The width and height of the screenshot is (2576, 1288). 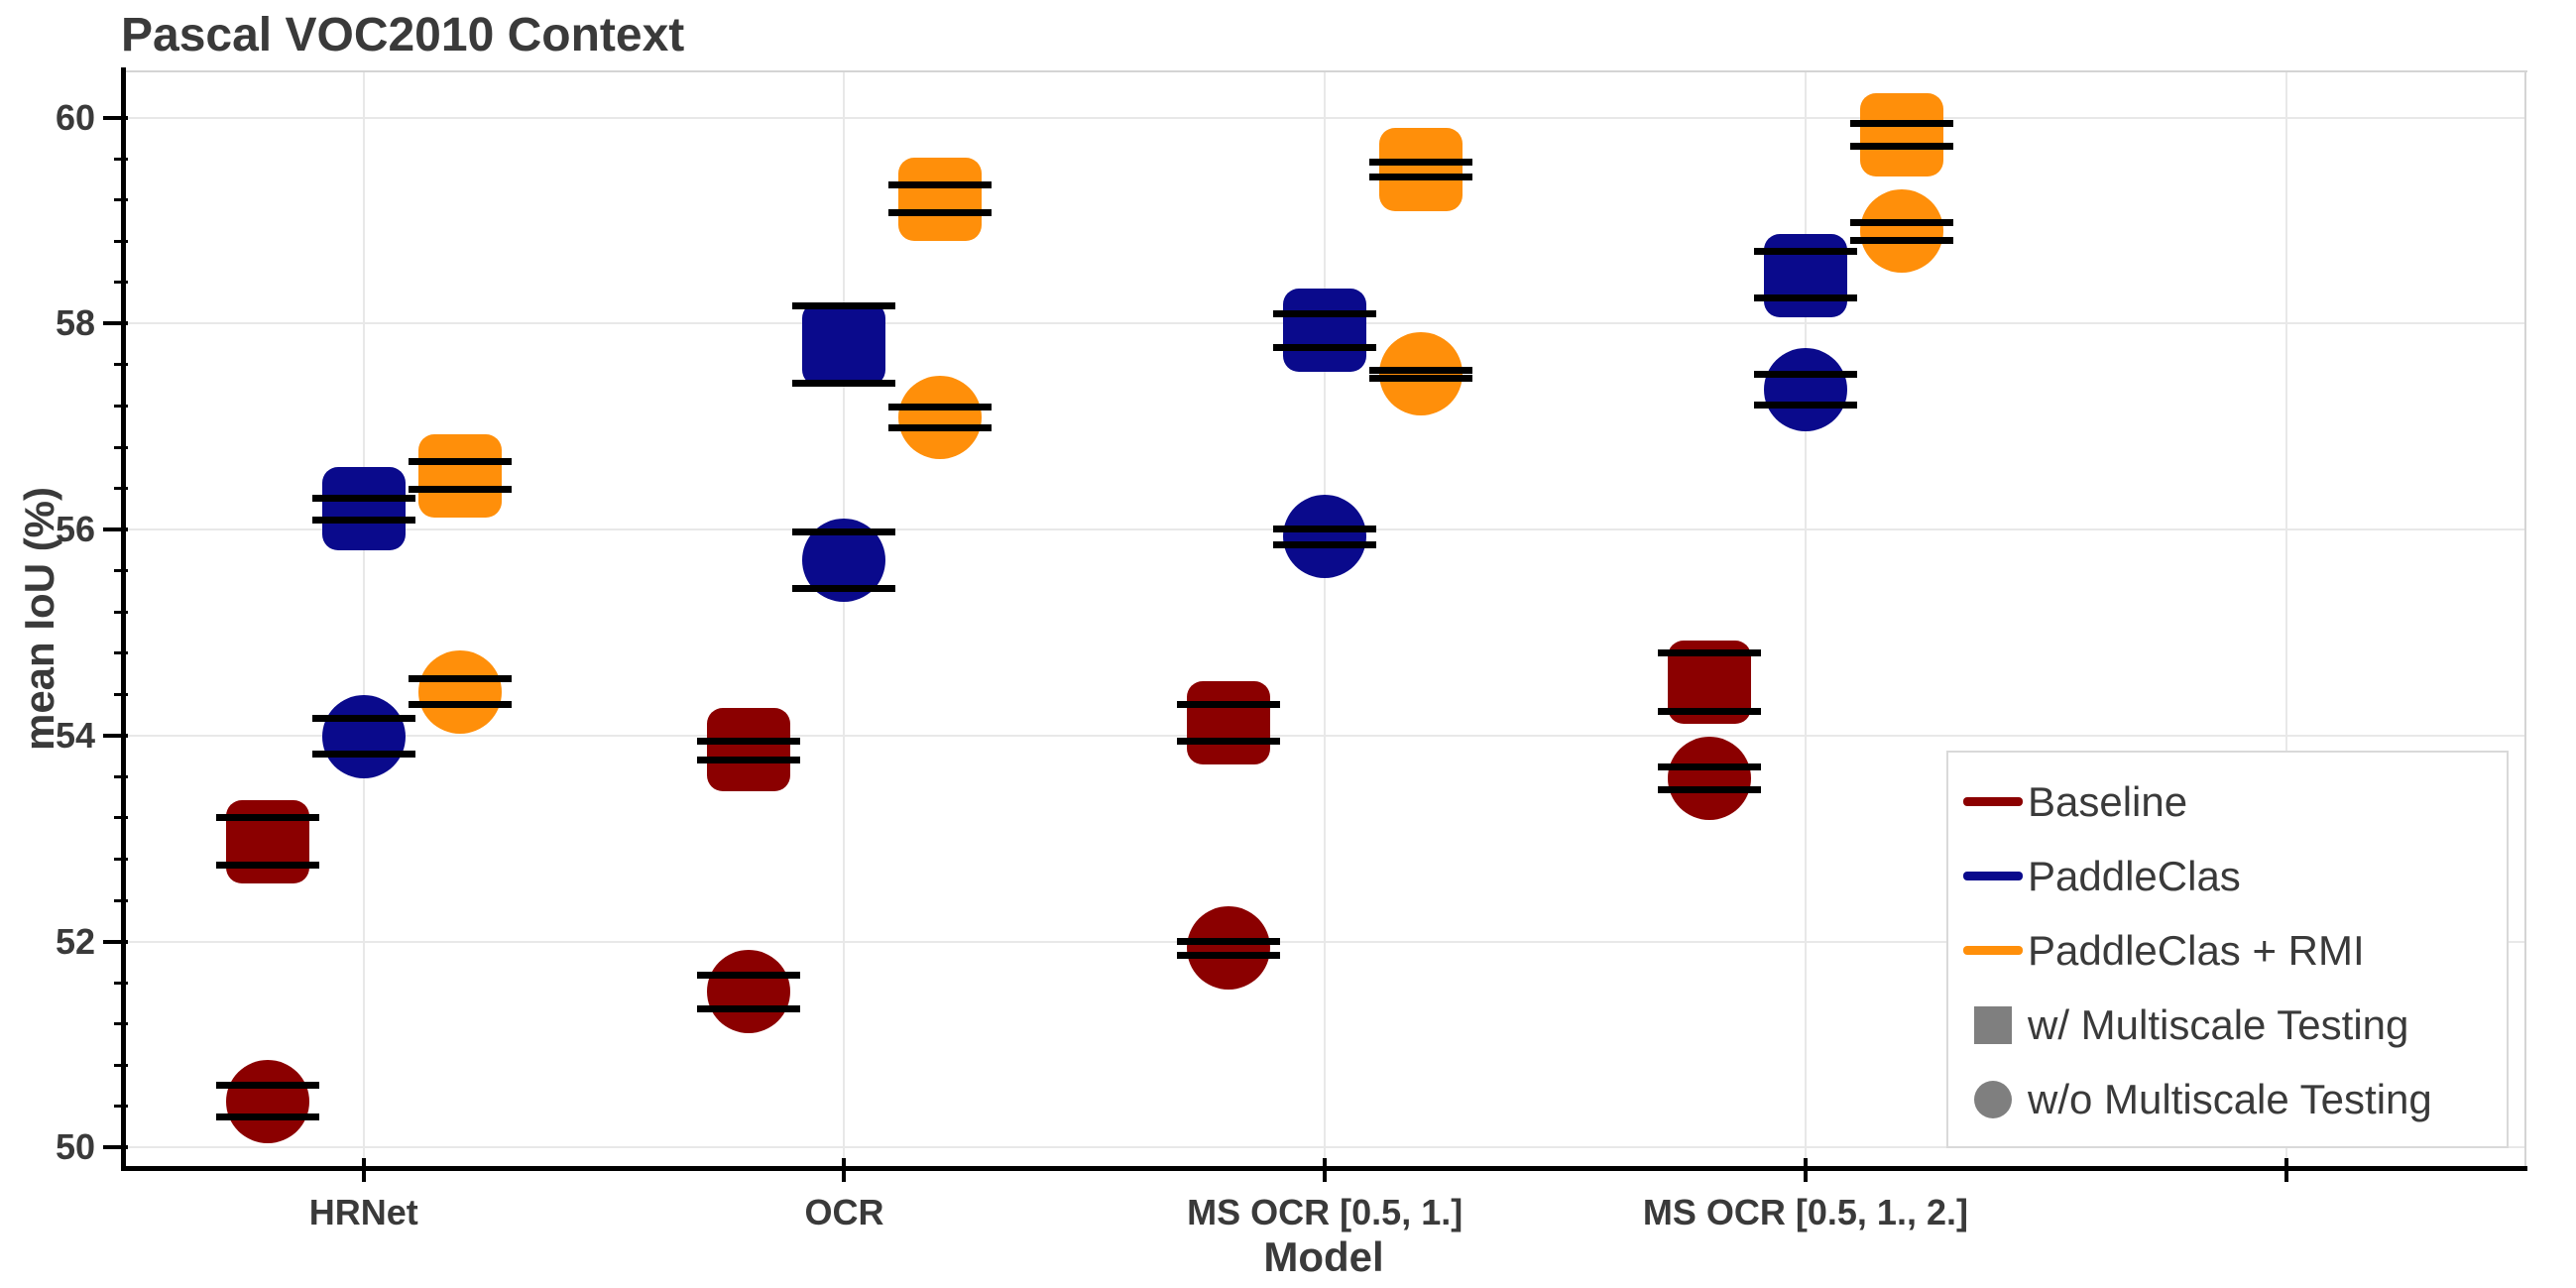 What do you see at coordinates (75, 735) in the screenshot?
I see `y-tick-label-54: 54` at bounding box center [75, 735].